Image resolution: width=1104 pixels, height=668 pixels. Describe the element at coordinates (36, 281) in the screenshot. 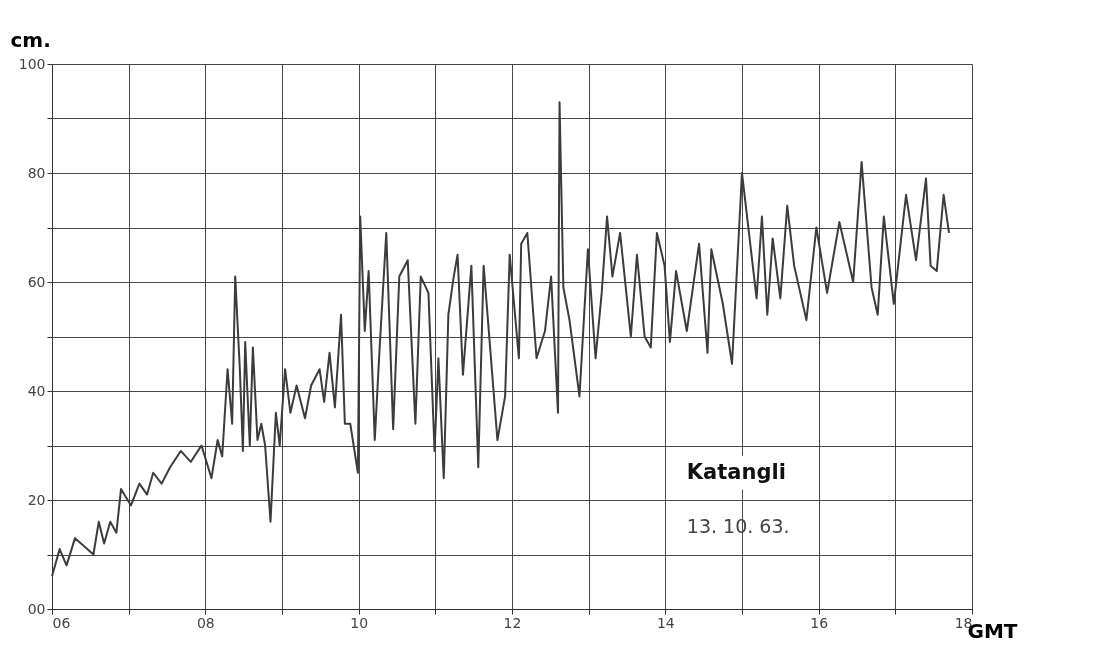

I see `y-tick-label: 60` at that location.